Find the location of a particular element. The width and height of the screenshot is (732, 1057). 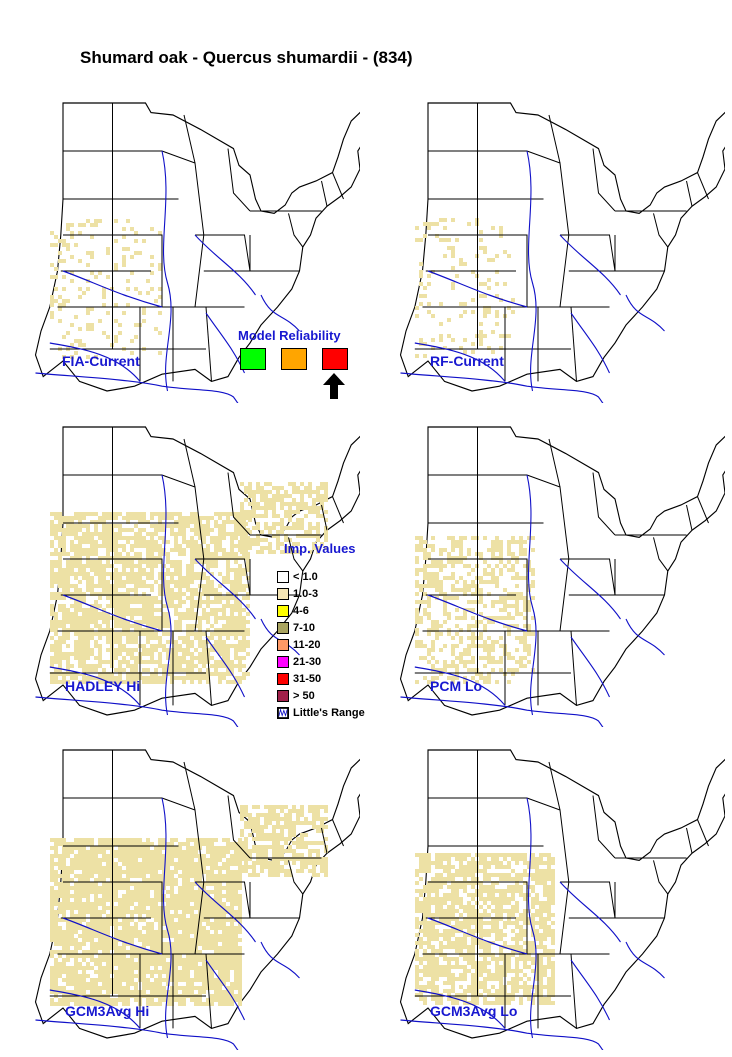

map-label-fia-current: FIA-Current is located at coordinates (101, 361).